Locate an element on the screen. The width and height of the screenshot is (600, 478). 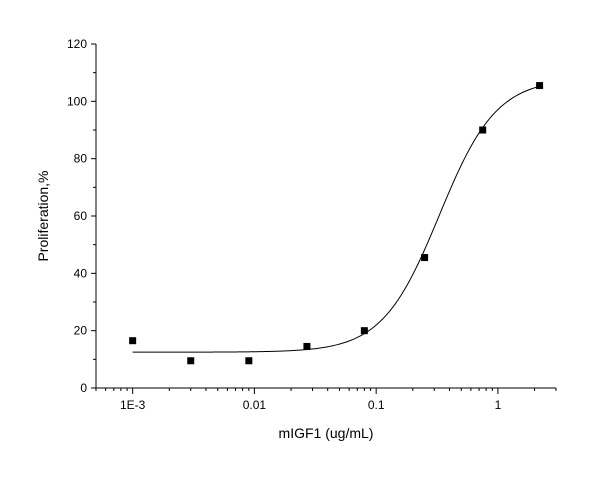
y-tick-label: 40 is located at coordinates (81, 273).